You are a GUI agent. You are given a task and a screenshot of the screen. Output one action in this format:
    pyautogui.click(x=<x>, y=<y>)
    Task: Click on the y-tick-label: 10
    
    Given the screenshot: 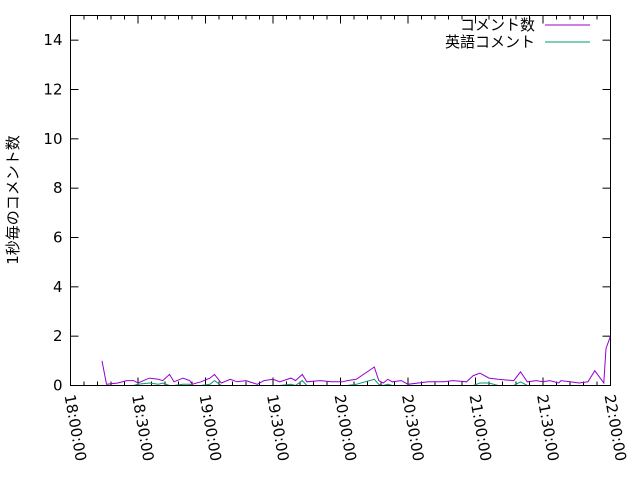 What is the action you would take?
    pyautogui.click(x=52, y=139)
    